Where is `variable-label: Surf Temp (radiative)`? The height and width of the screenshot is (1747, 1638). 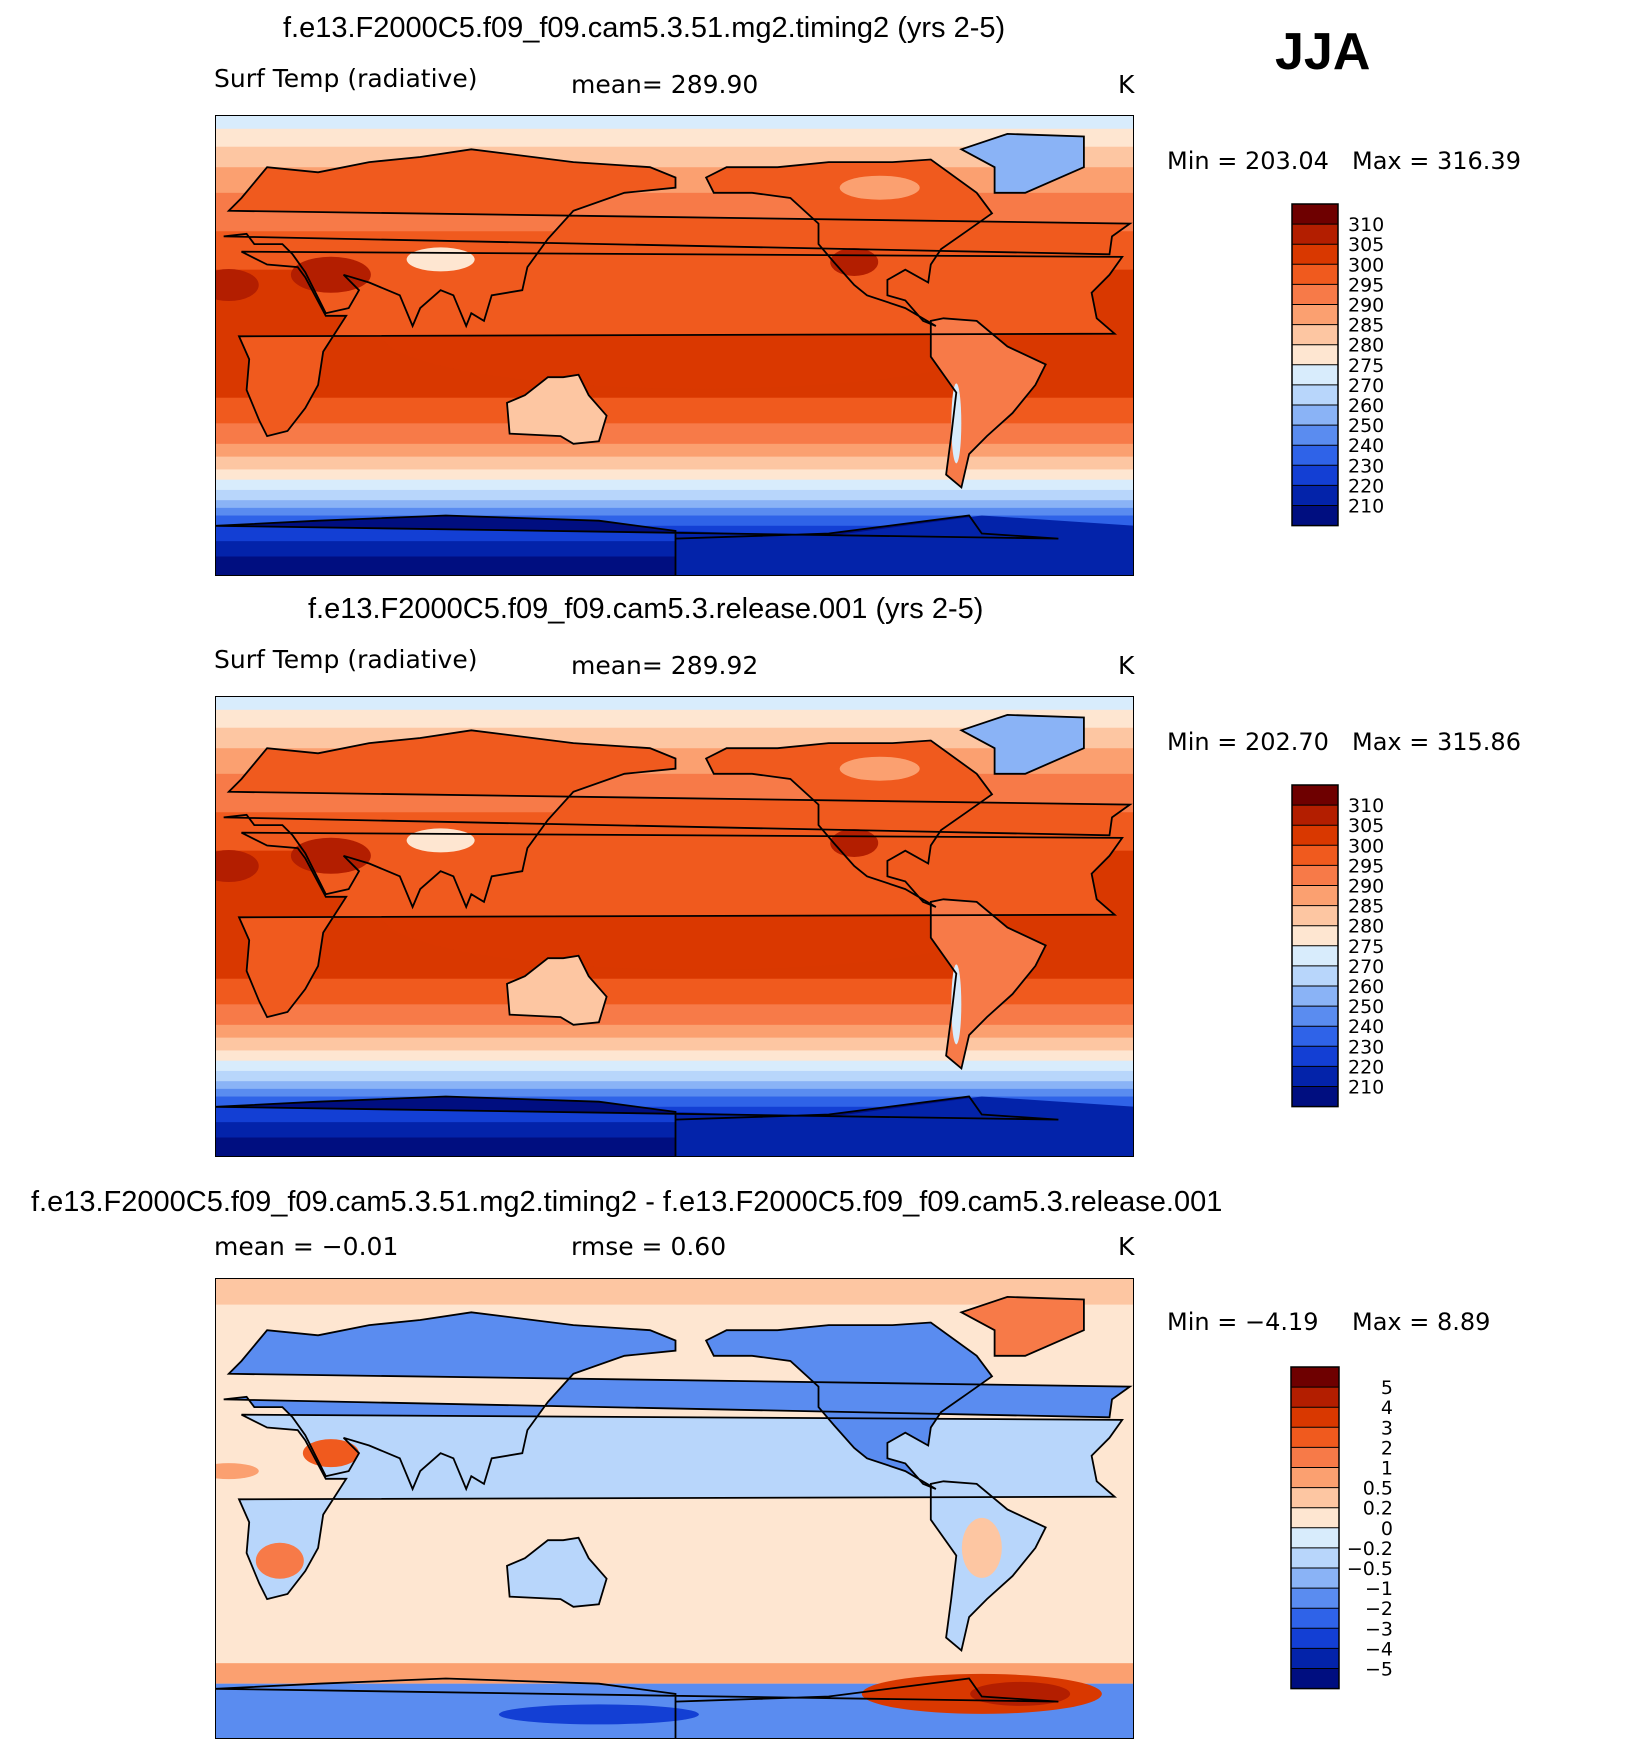
variable-label: Surf Temp (radiative) is located at coordinates (346, 78).